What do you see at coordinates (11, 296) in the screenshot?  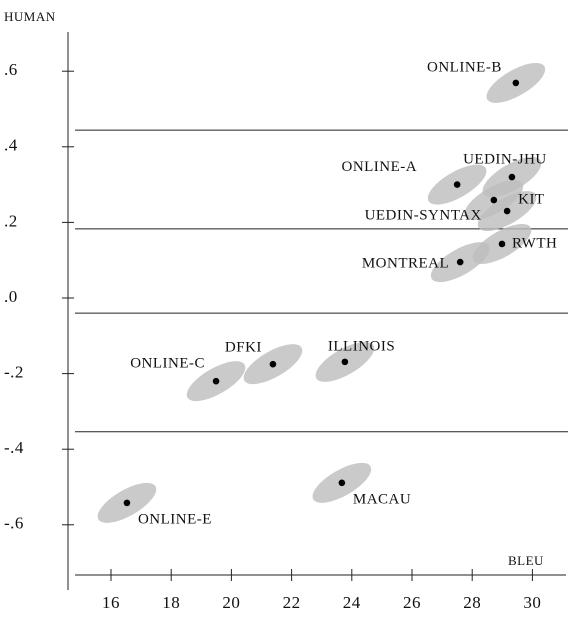 I see `y-tick-label: .0` at bounding box center [11, 296].